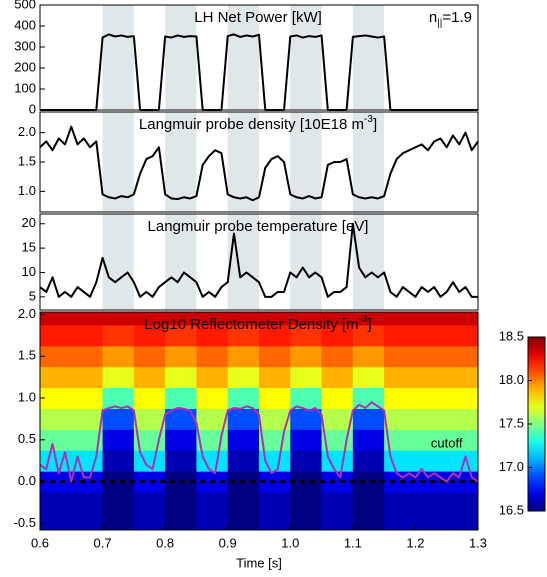 Image resolution: width=547 pixels, height=577 pixels. I want to click on y-tick-label: 15, so click(29, 247).